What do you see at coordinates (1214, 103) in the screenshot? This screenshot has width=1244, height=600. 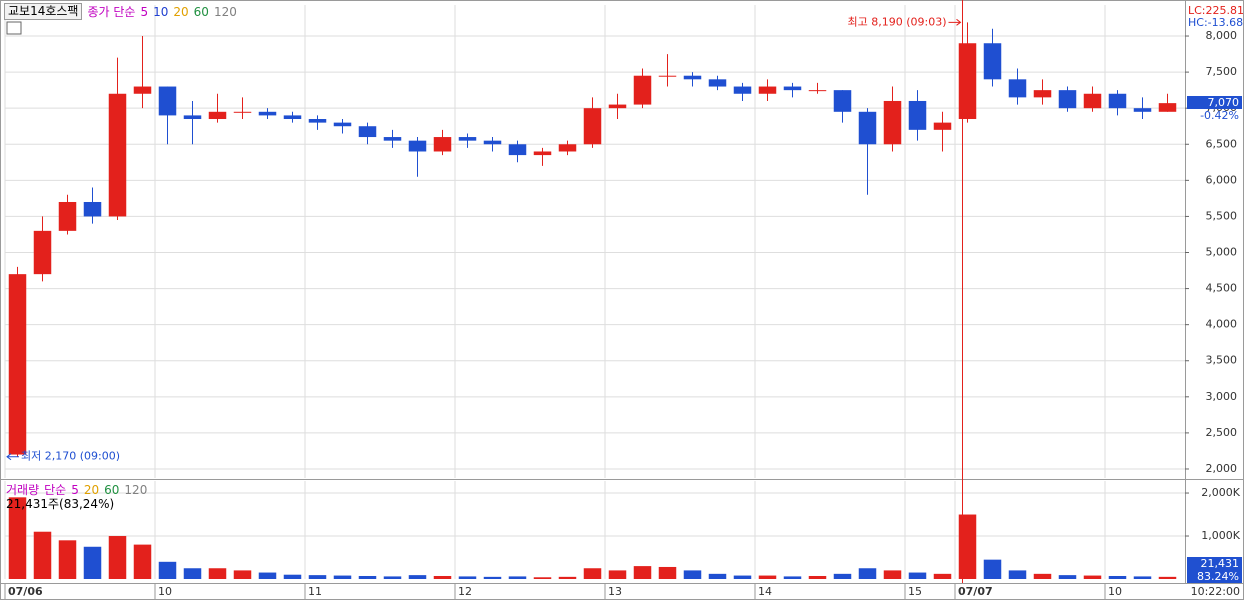 I see `last-price: 7,070` at bounding box center [1214, 103].